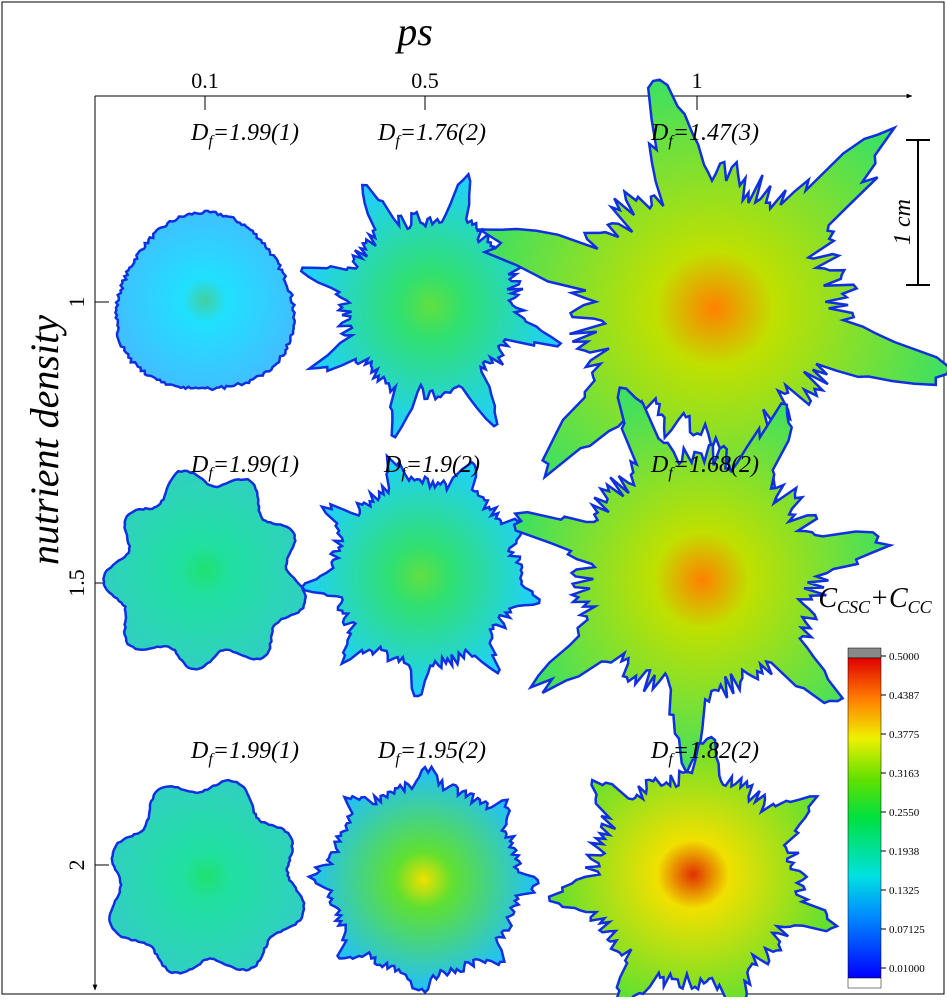 The image size is (947, 1002). I want to click on colorbar-tick-label: 0.1938, so click(904, 852).